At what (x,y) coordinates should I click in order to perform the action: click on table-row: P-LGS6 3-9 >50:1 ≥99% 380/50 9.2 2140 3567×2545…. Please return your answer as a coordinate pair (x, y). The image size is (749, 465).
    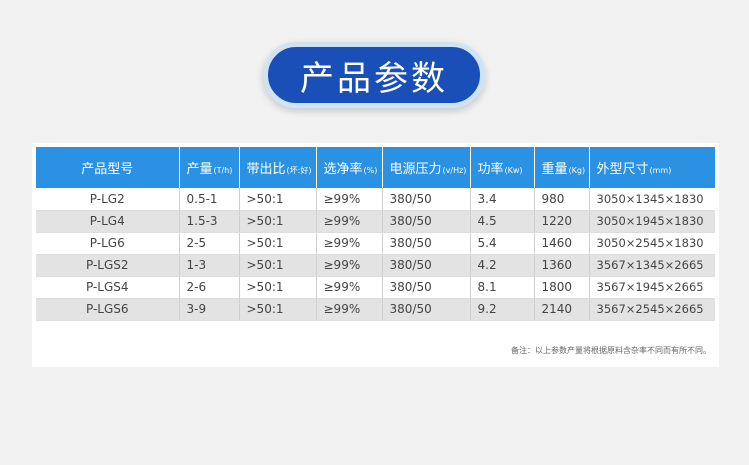
    Looking at the image, I should click on (375, 309).